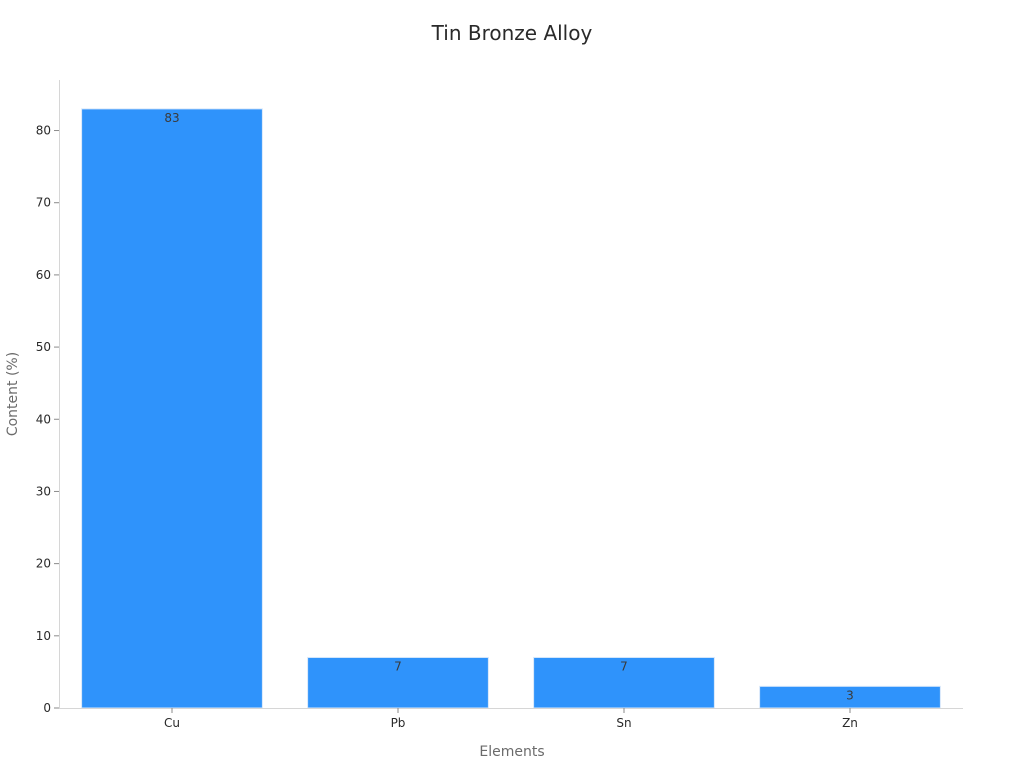 This screenshot has width=1024, height=768. What do you see at coordinates (398, 682) in the screenshot?
I see `bar-pb` at bounding box center [398, 682].